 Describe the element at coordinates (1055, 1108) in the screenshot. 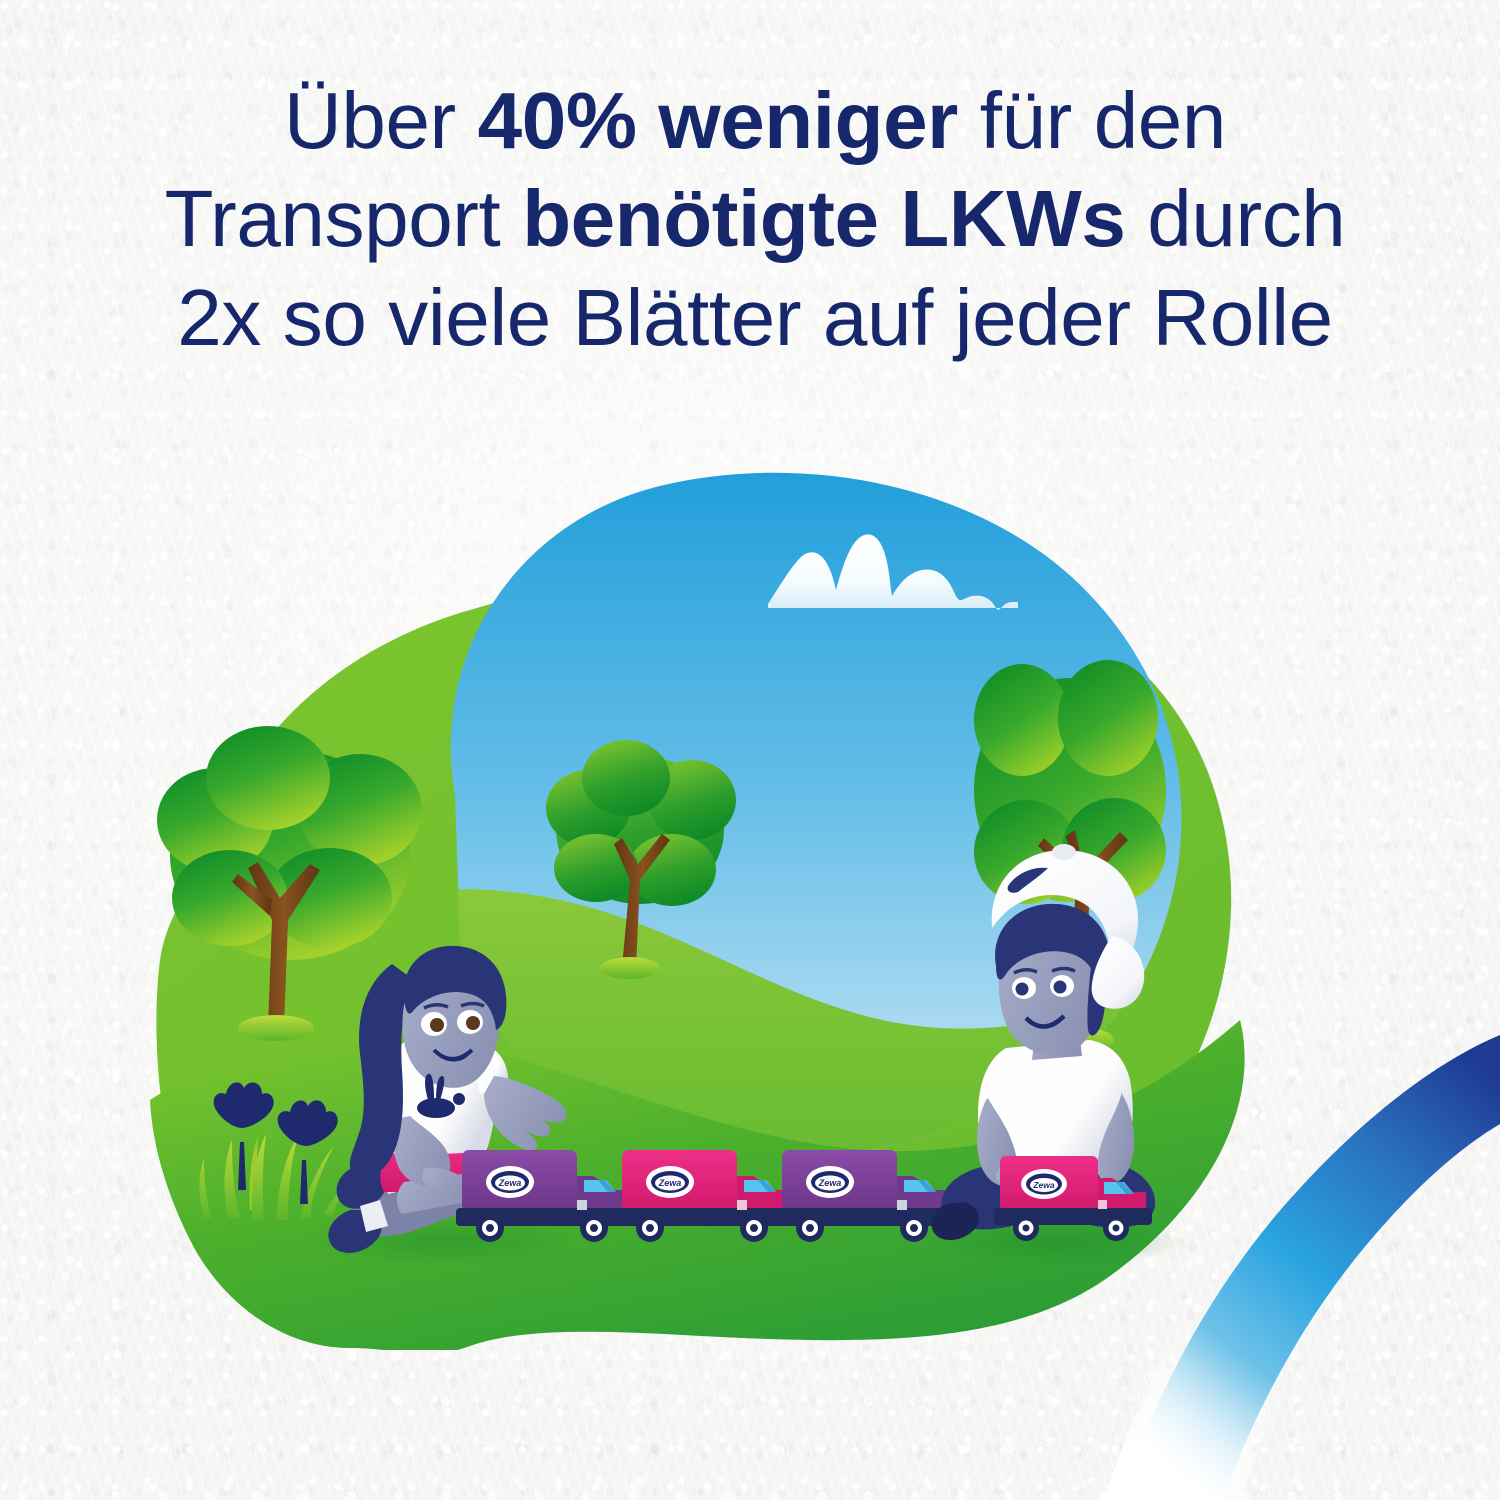

I see `boy-shirt` at that location.